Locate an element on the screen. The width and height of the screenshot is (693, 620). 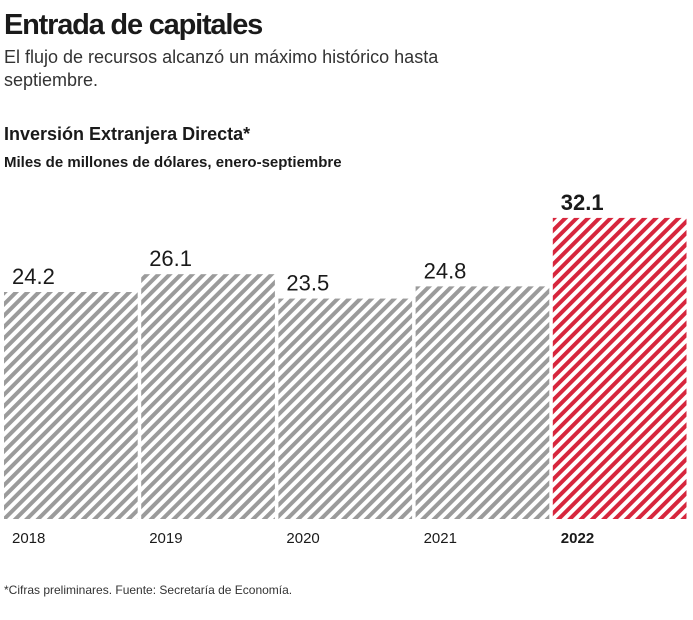
value-label: 24.8 is located at coordinates (445, 270).